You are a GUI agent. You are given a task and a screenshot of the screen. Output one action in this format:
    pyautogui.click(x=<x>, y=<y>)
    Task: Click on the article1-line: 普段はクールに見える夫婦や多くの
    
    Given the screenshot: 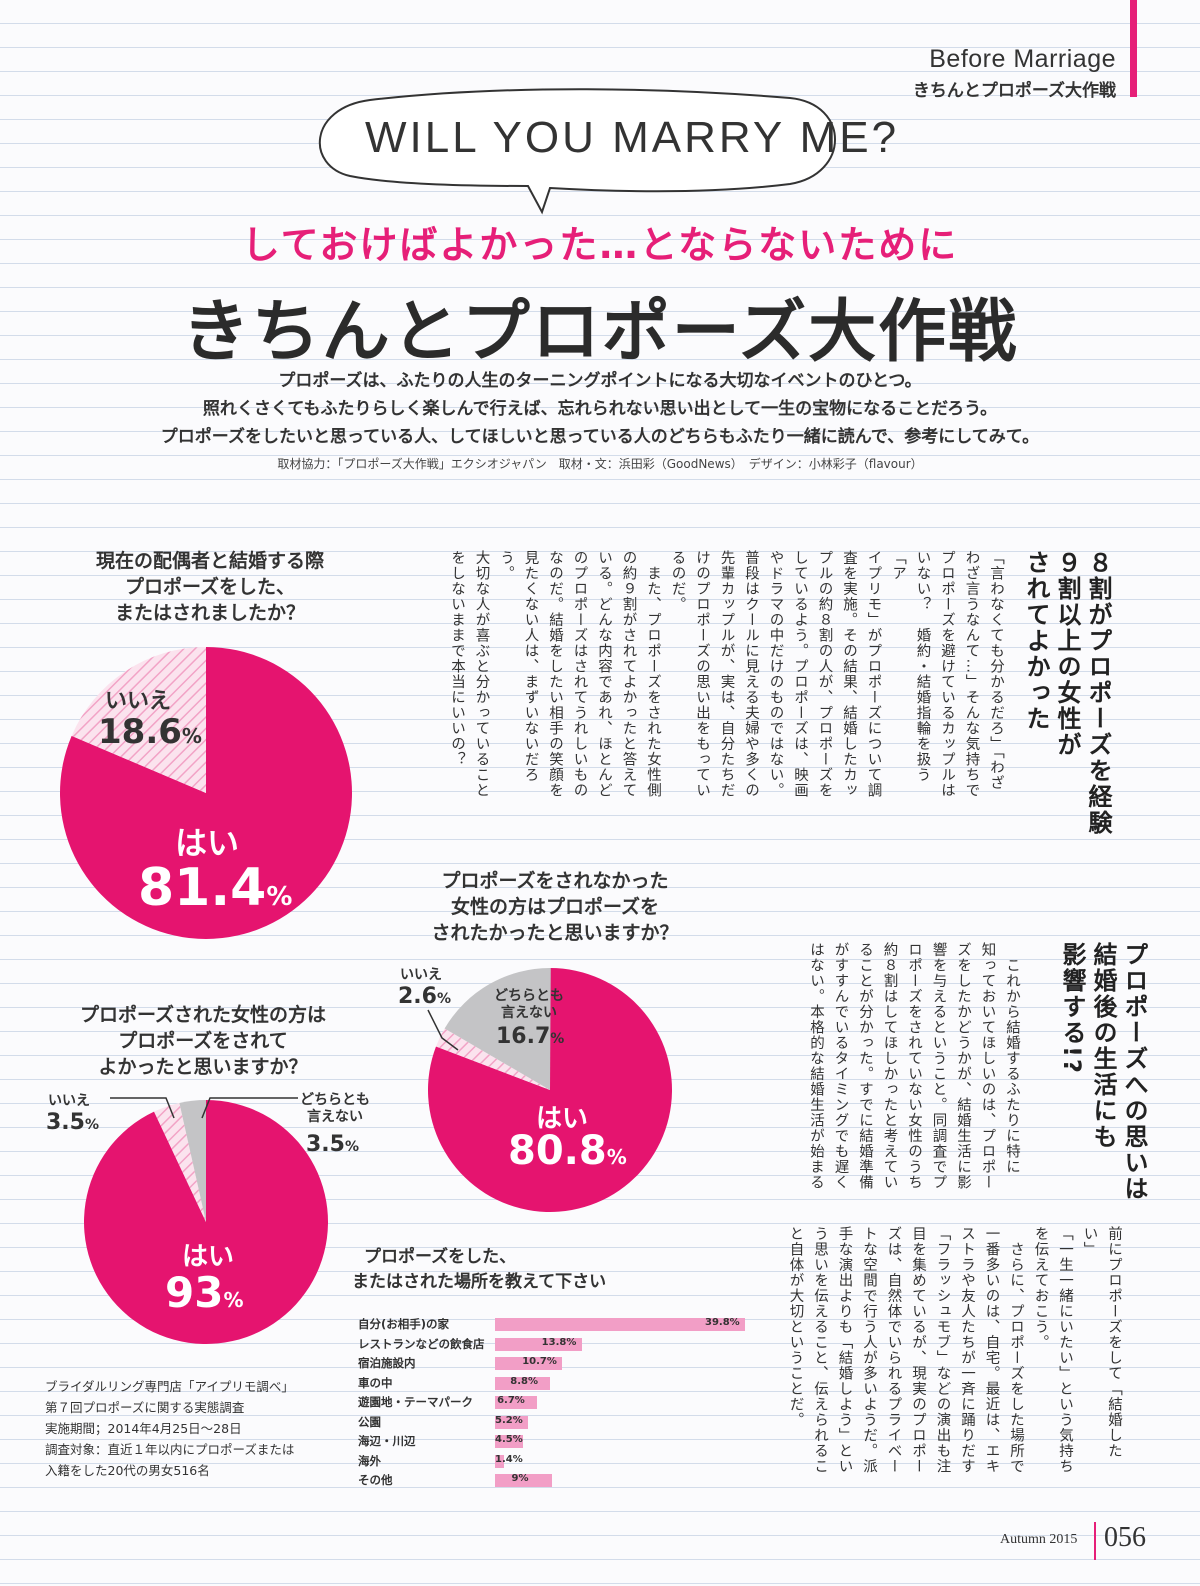 What is the action you would take?
    pyautogui.click(x=751, y=674)
    